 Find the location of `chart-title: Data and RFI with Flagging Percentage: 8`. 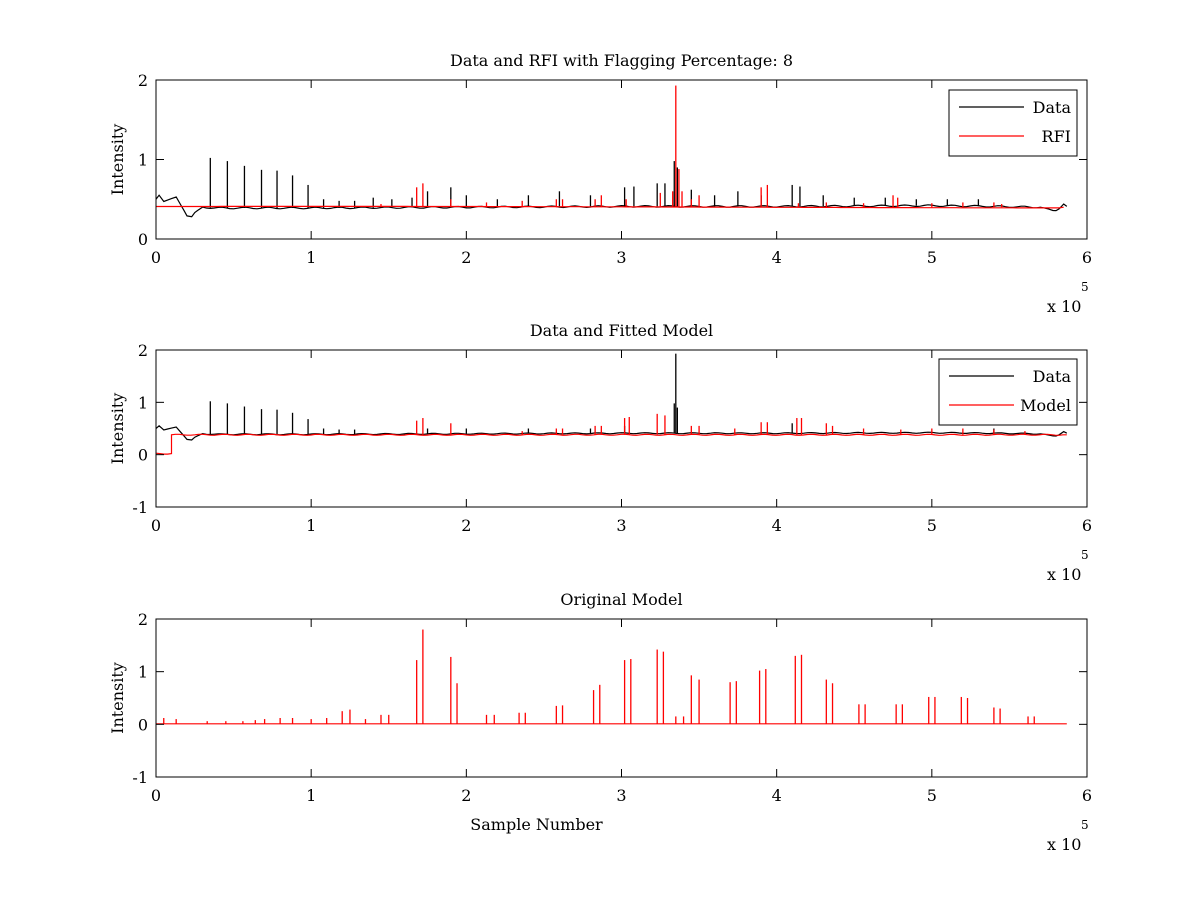

chart-title: Data and RFI with Flagging Percentage: 8 is located at coordinates (621, 60).